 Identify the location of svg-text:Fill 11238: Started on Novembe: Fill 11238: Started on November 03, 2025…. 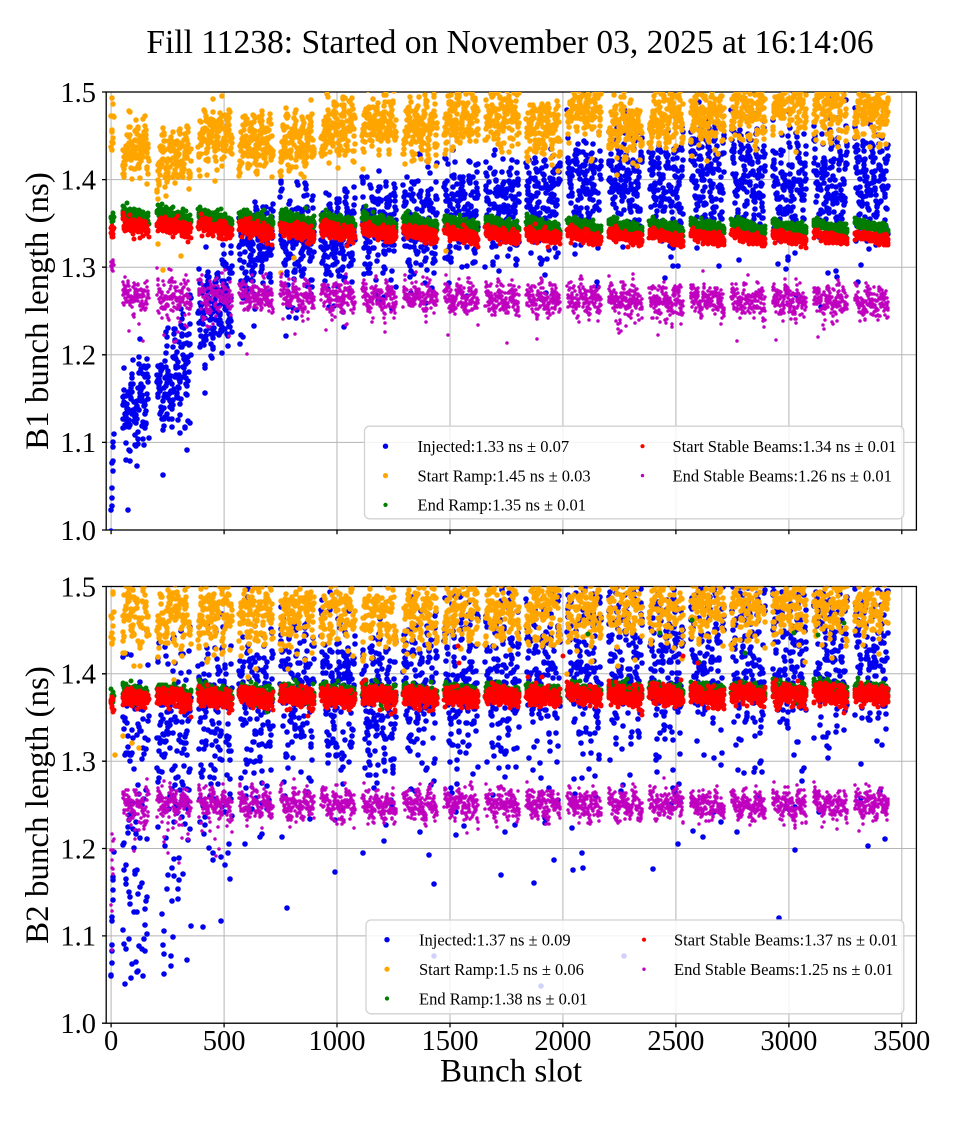
(509, 42).